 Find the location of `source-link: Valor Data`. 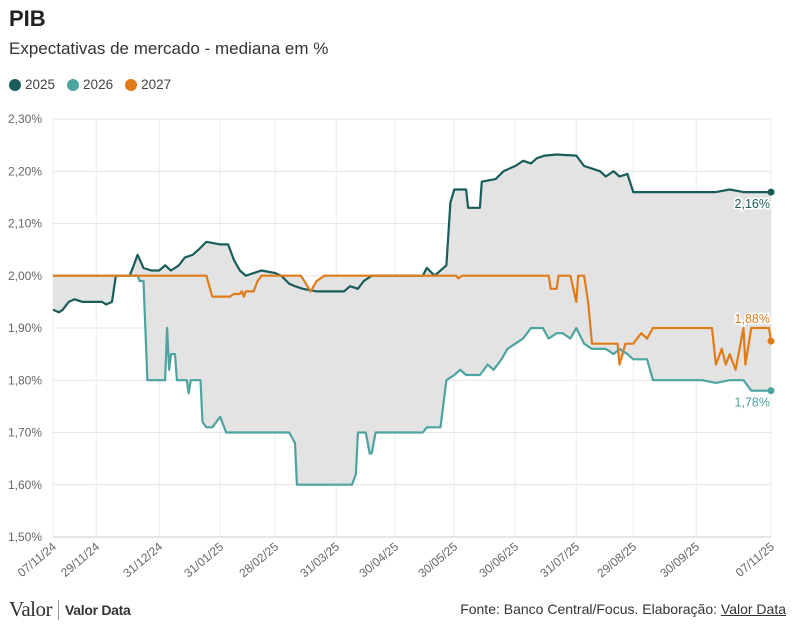

source-link: Valor Data is located at coordinates (753, 609).